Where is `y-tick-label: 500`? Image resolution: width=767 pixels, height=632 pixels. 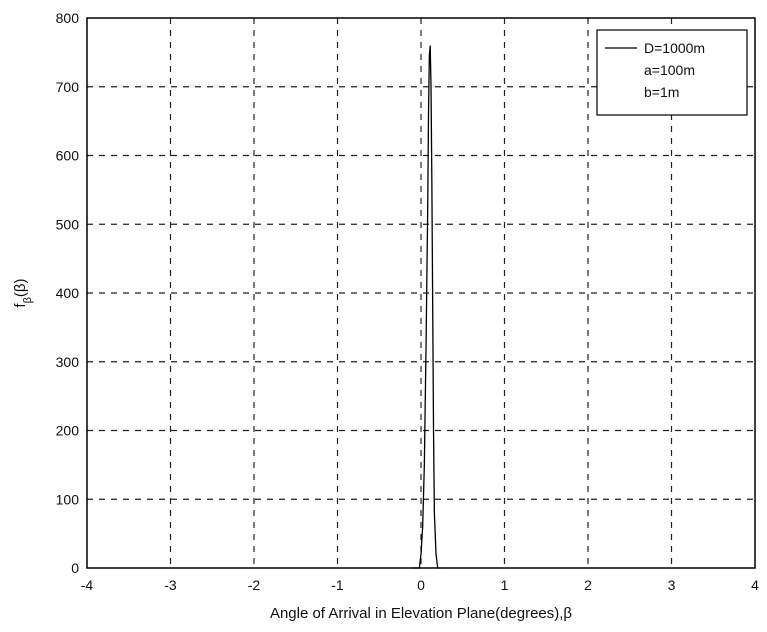
y-tick-label: 500 is located at coordinates (68, 224).